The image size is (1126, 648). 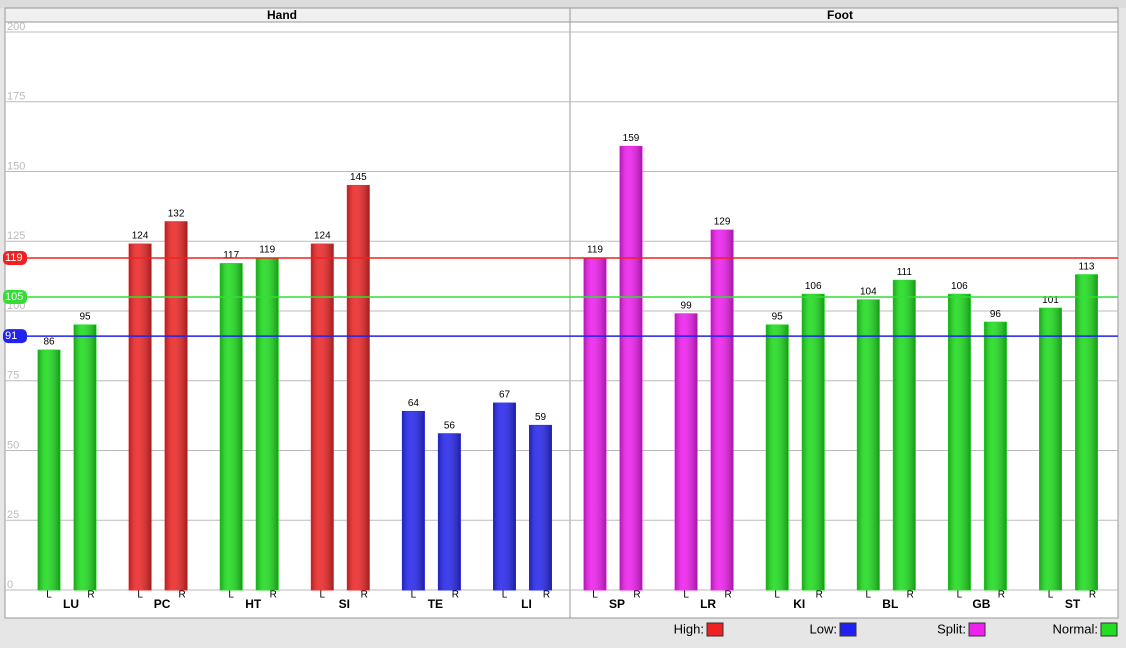 I want to click on y-tick-label: 25, so click(x=13, y=515).